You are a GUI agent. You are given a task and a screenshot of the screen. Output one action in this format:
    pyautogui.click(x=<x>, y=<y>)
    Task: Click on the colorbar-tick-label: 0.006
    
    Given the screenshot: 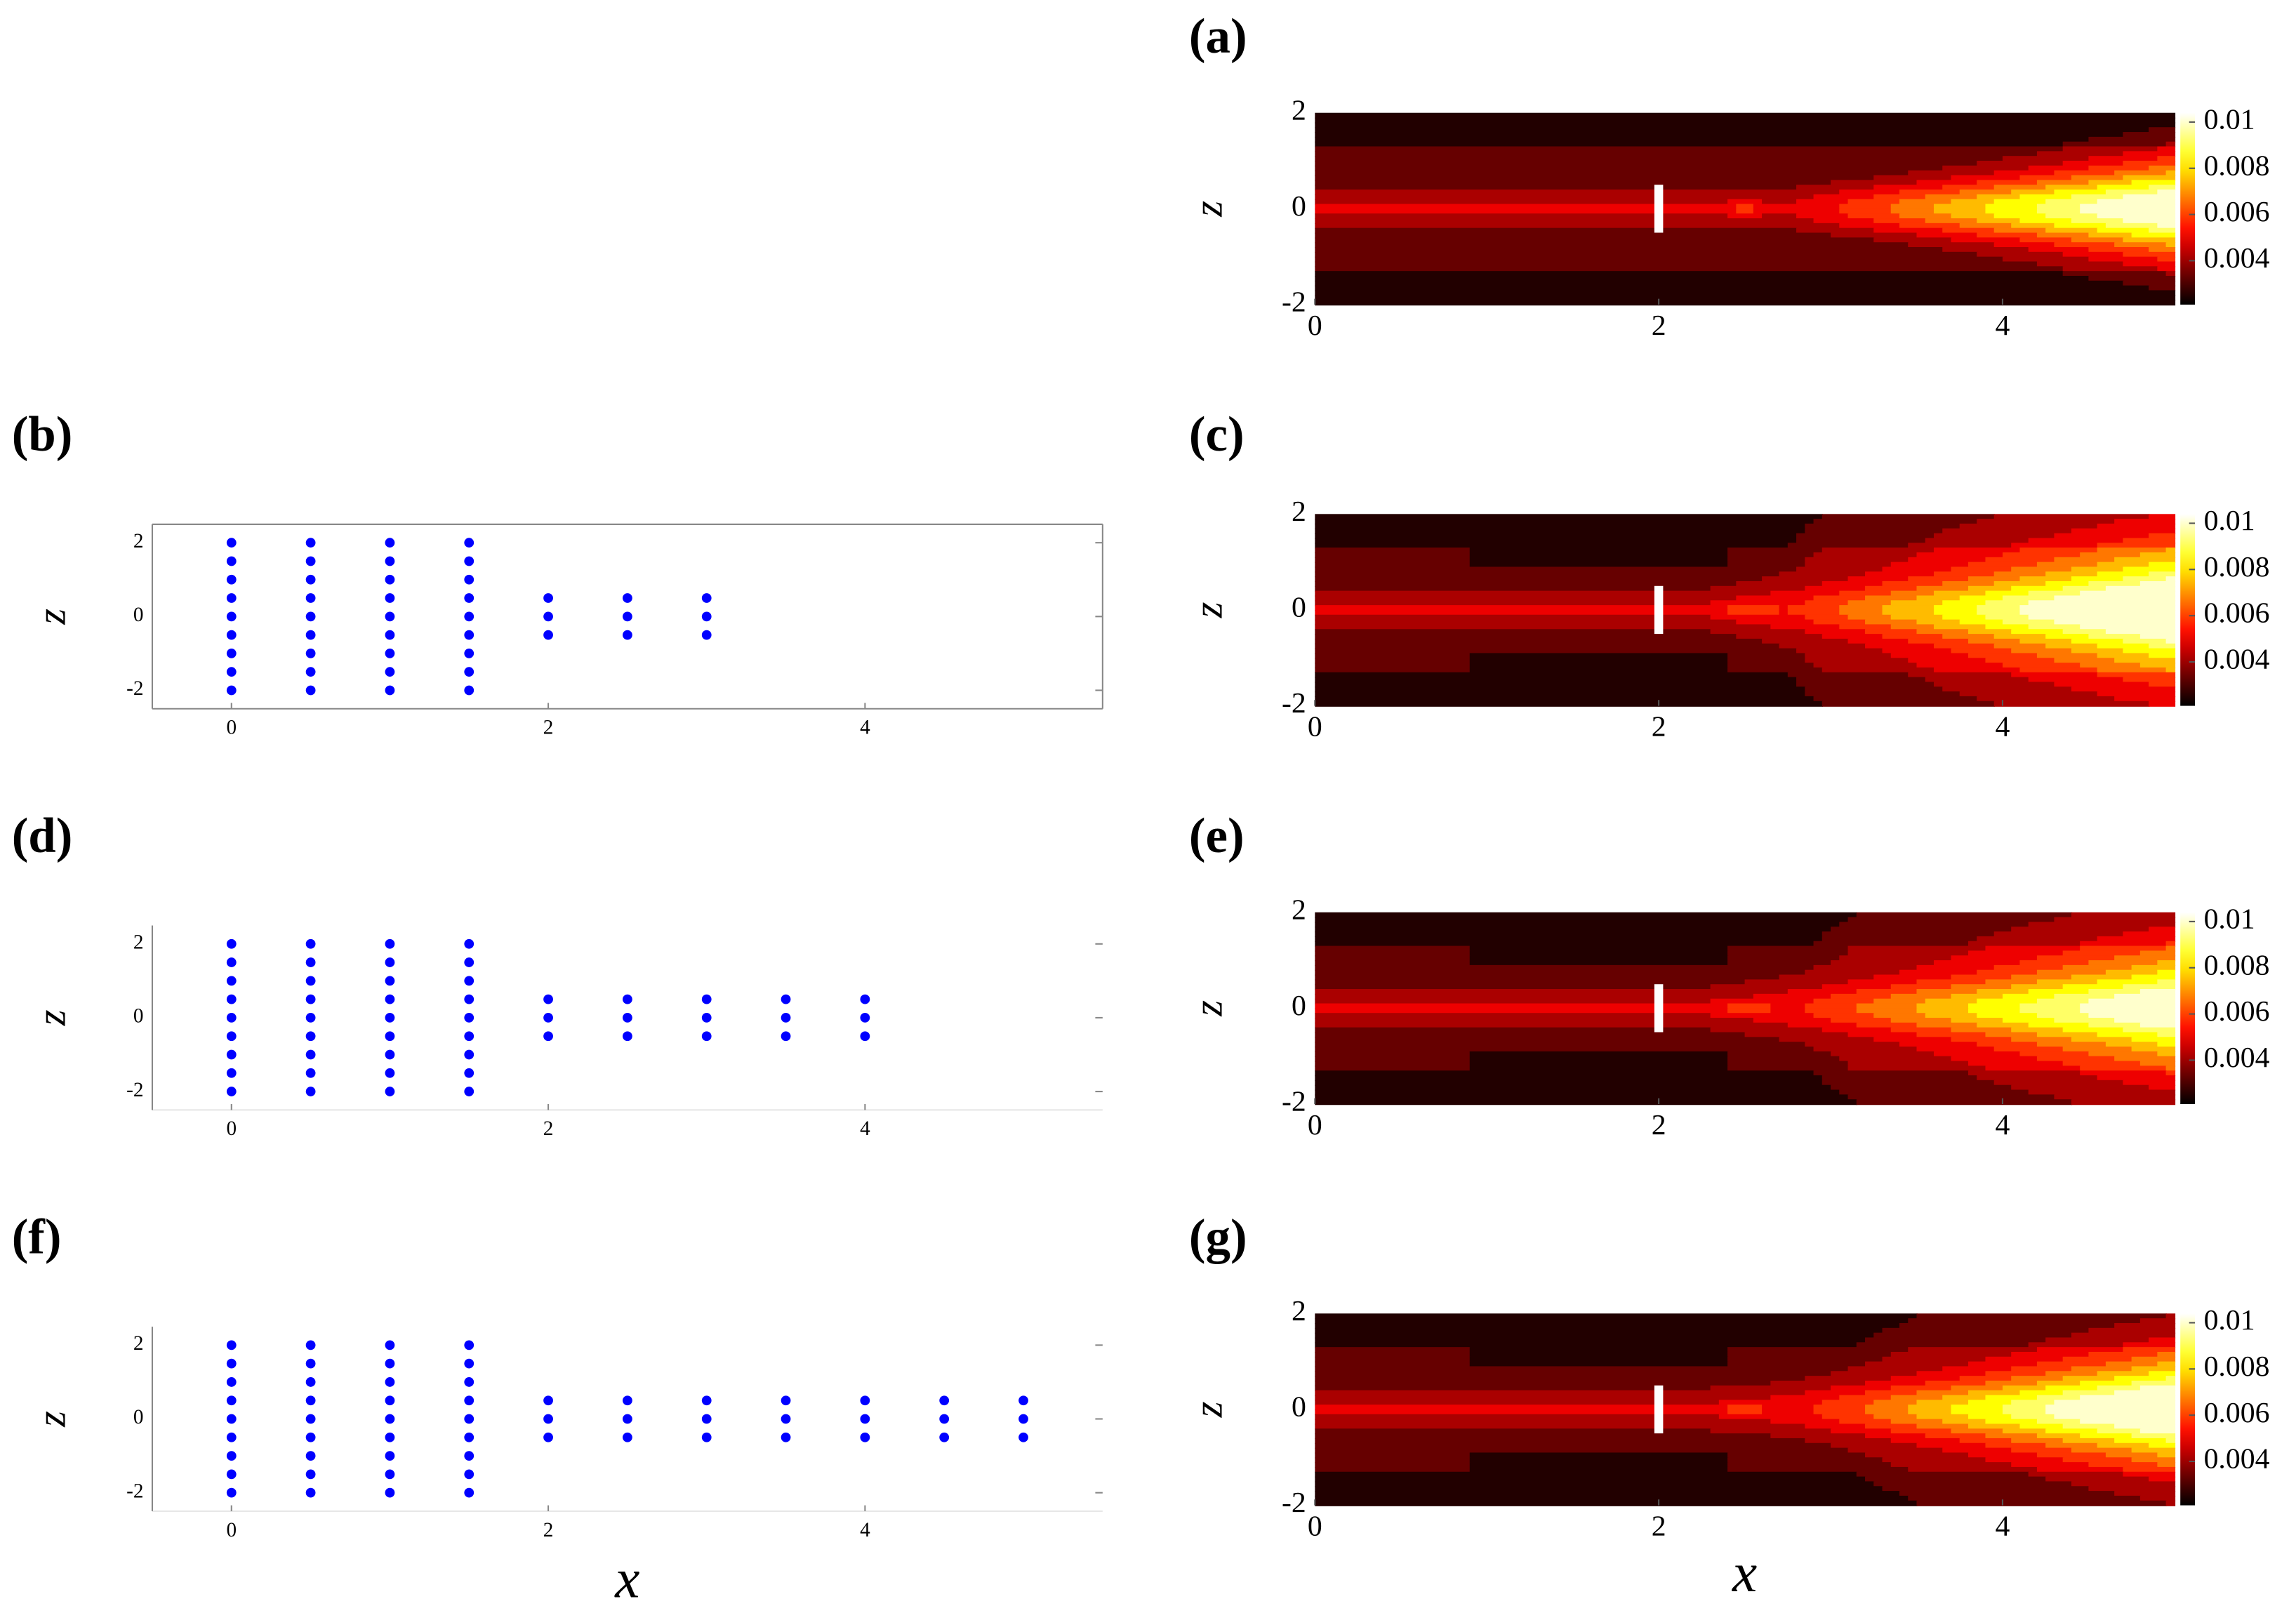 What is the action you would take?
    pyautogui.click(x=2237, y=212)
    